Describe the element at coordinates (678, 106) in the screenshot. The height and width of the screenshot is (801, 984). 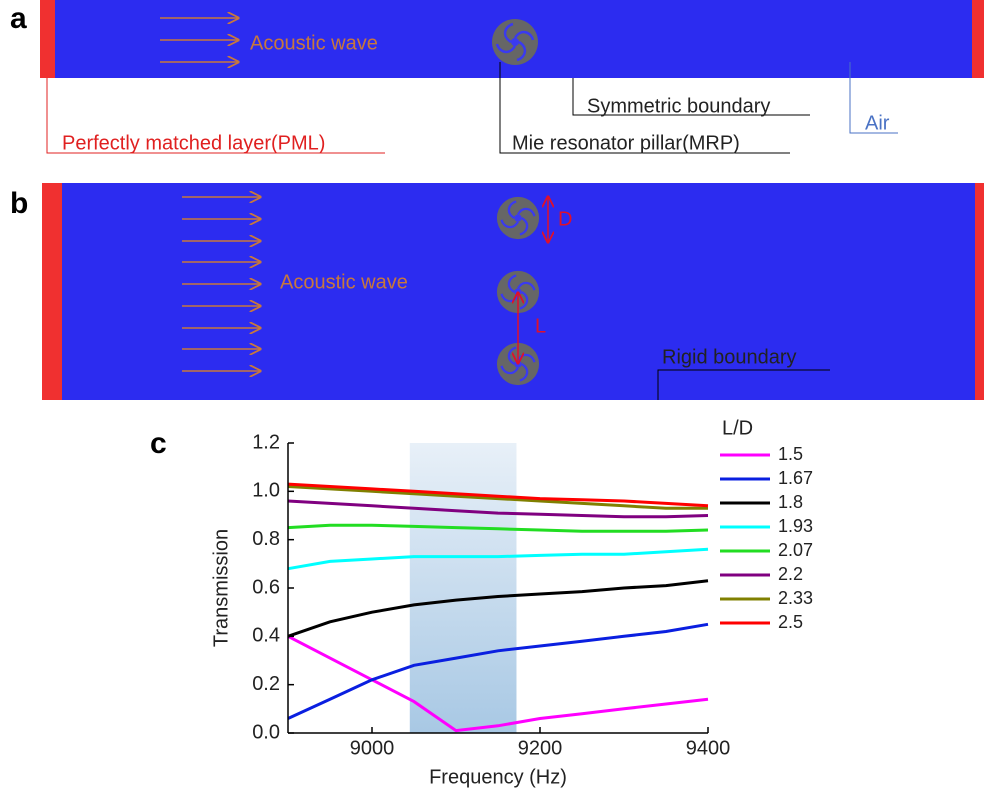
I see `annotation: Symmetric boundary` at that location.